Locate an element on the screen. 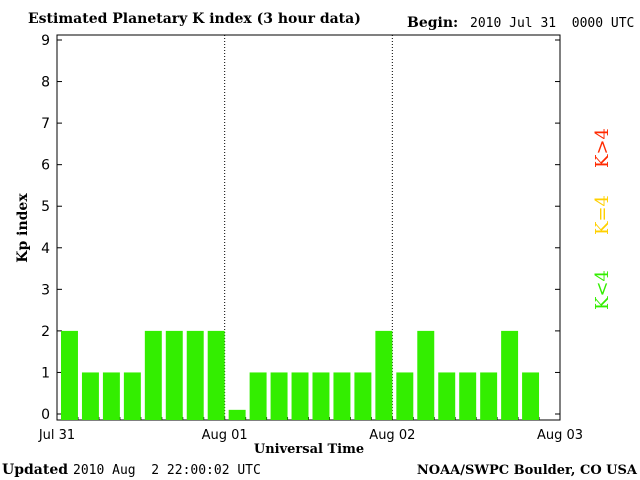  kp-bars is located at coordinates (300, 375).